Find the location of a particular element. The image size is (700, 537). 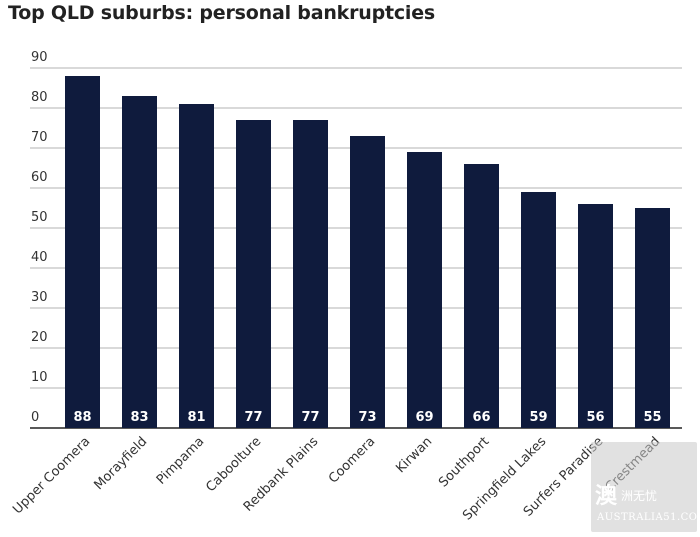

data-label: 81 is located at coordinates (196, 417).